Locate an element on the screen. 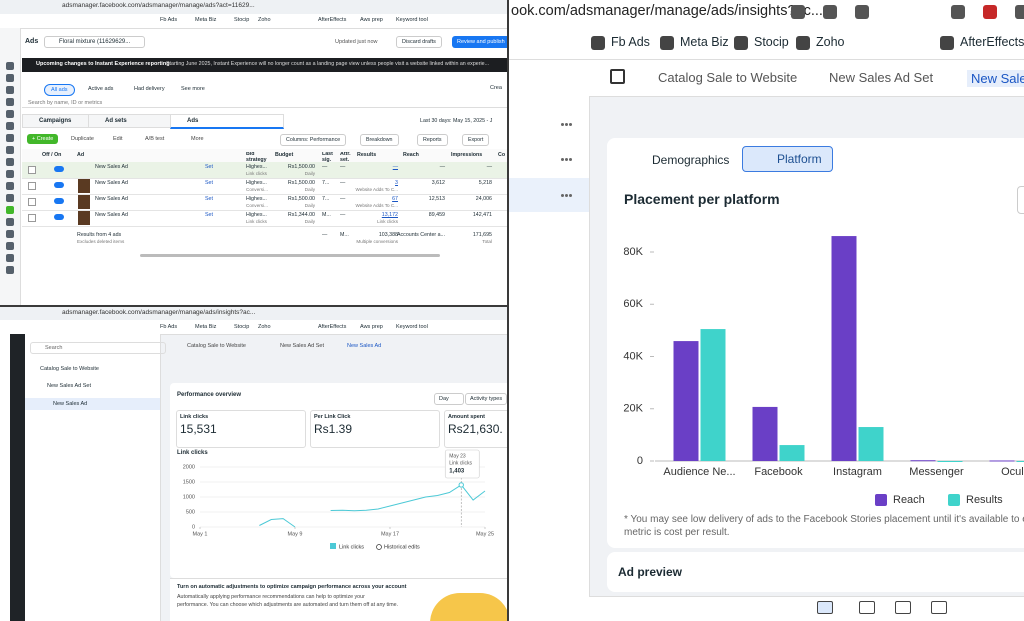  filter-chip: All ads is located at coordinates (59, 90).